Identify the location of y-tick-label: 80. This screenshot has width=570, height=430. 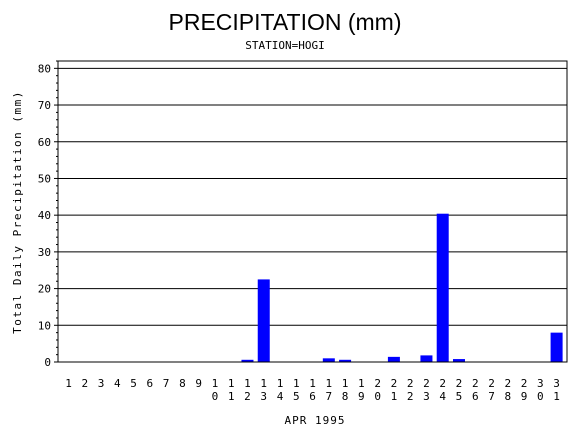
(44, 68).